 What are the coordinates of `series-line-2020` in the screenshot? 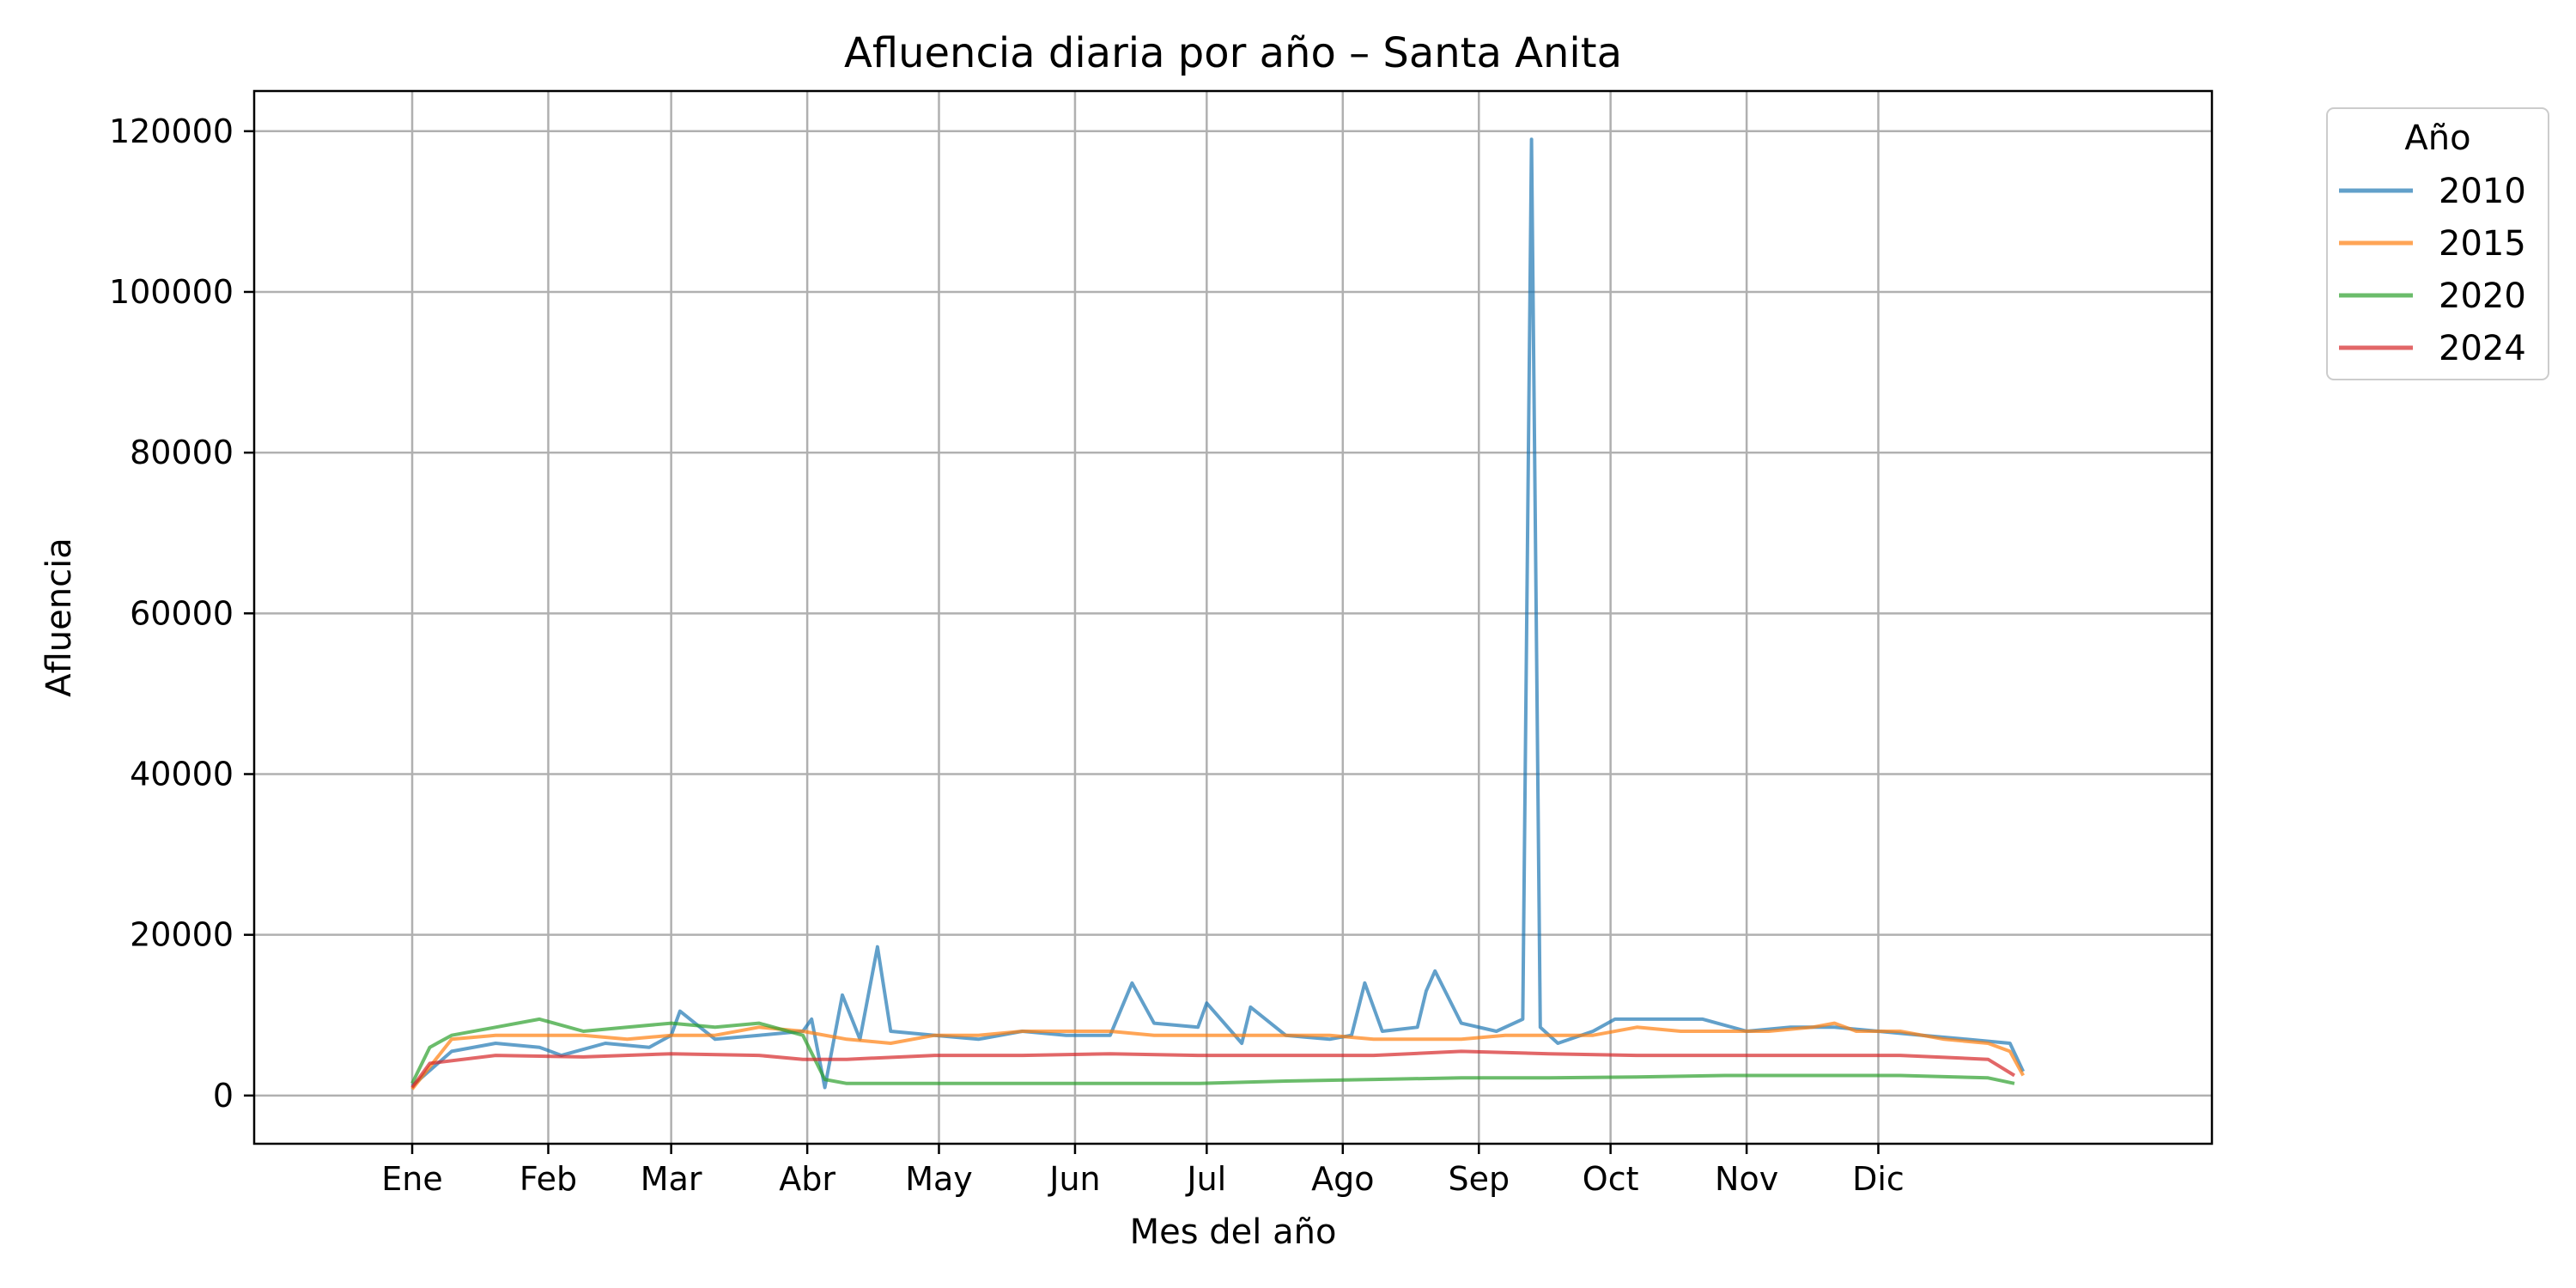 It's located at (1213, 1051).